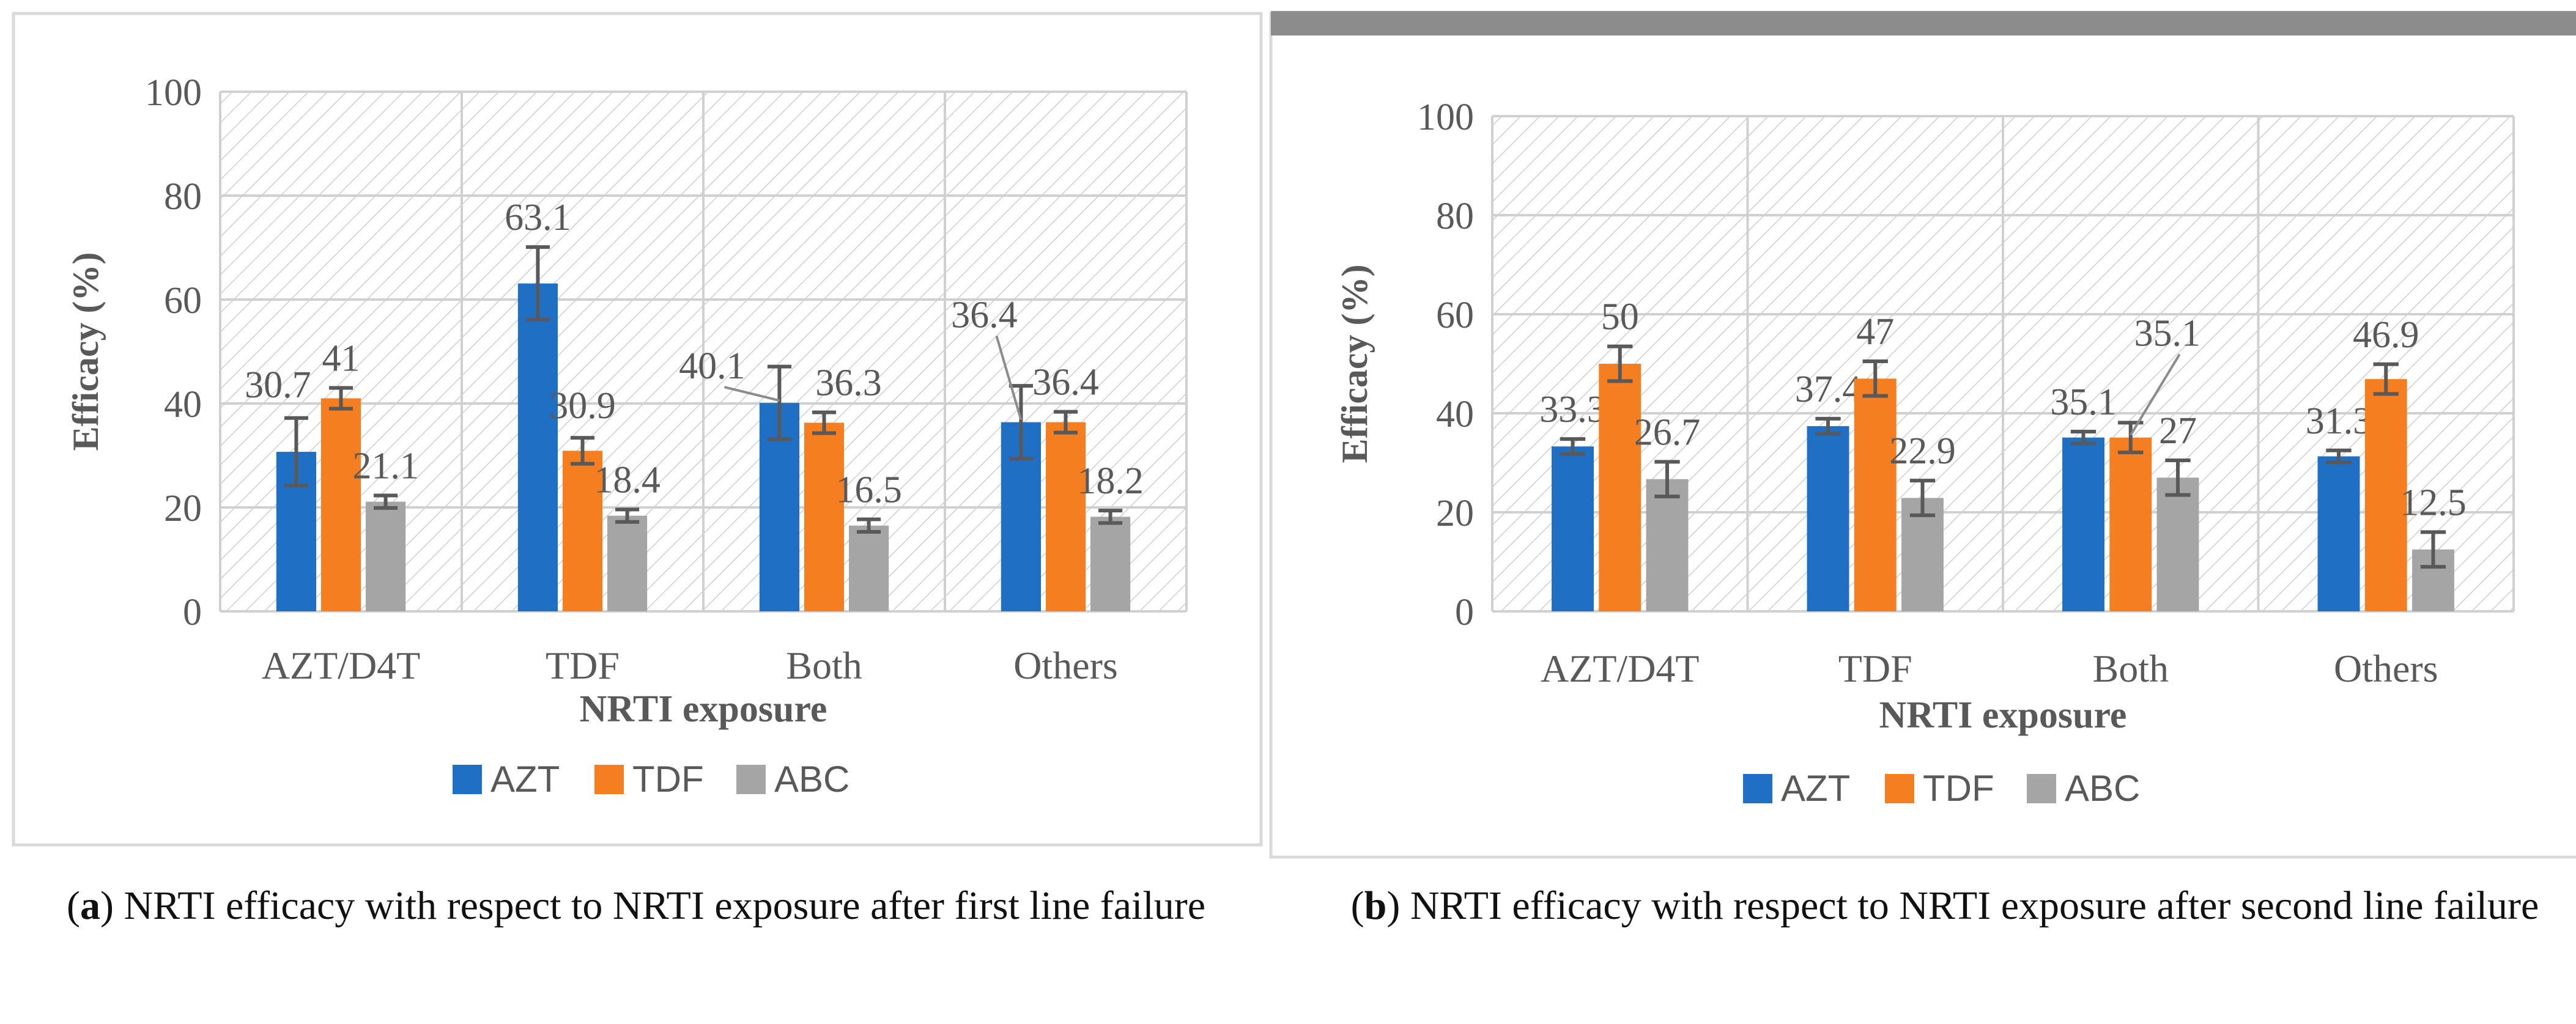  What do you see at coordinates (1065, 665) in the screenshot?
I see `x-tick-label-a: Others` at bounding box center [1065, 665].